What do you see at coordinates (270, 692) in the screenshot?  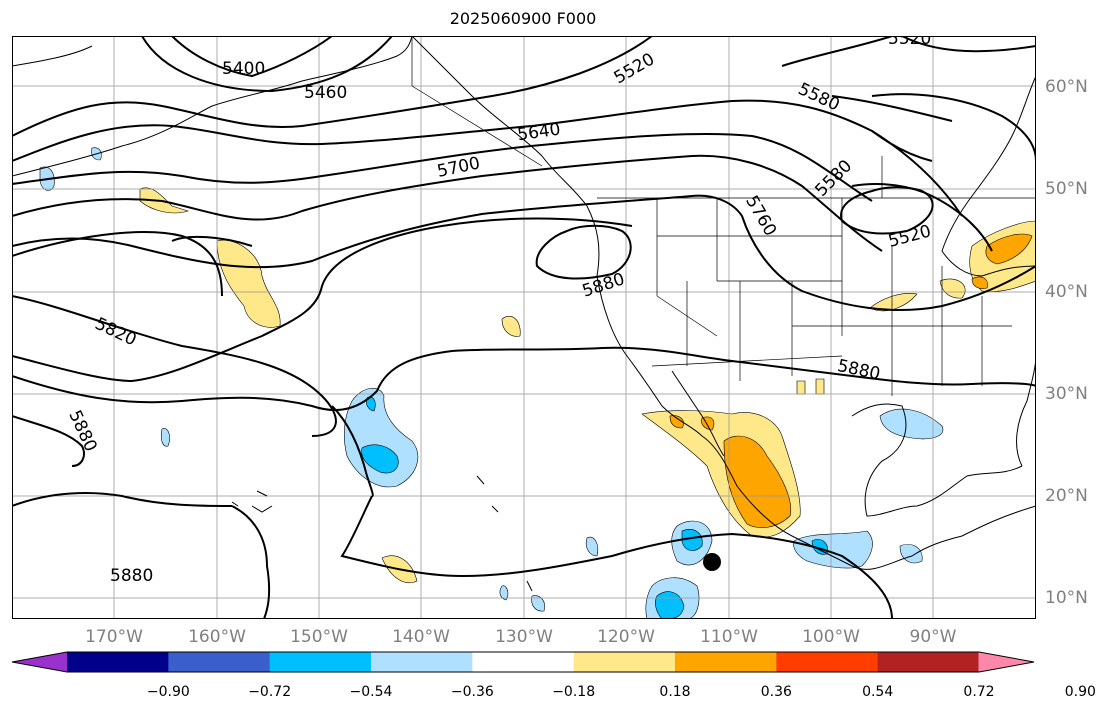 I see `colorbar-tick-label: −0.72` at bounding box center [270, 692].